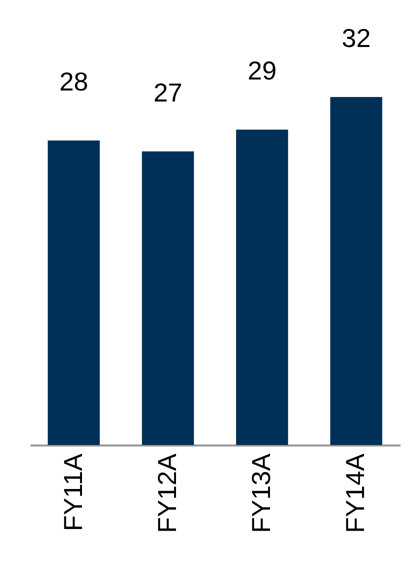 Image resolution: width=406 pixels, height=563 pixels. Describe the element at coordinates (356, 38) in the screenshot. I see `data-label: 32` at that location.